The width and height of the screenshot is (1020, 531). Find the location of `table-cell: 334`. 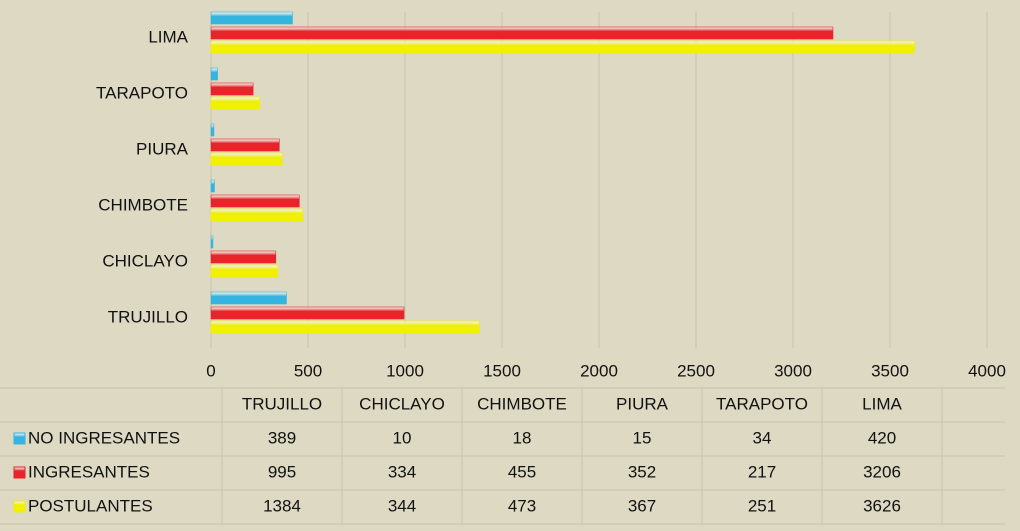

table-cell: 334 is located at coordinates (402, 471).